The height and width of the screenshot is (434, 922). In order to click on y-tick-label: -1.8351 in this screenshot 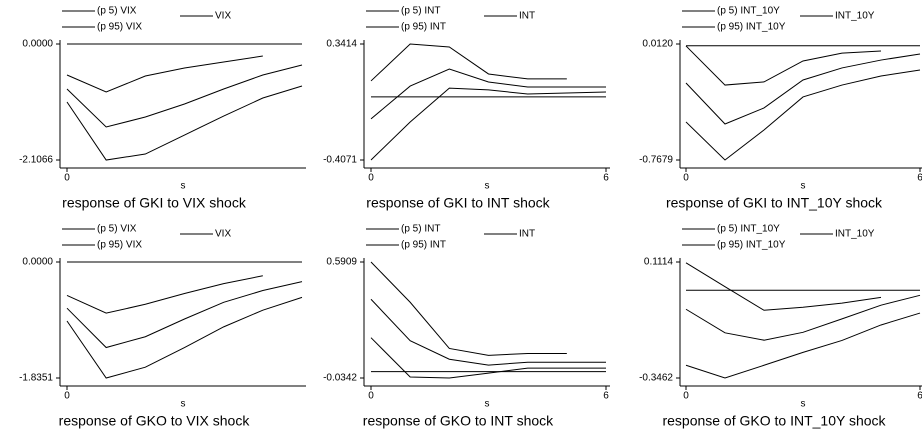, I will do `click(36, 378)`.